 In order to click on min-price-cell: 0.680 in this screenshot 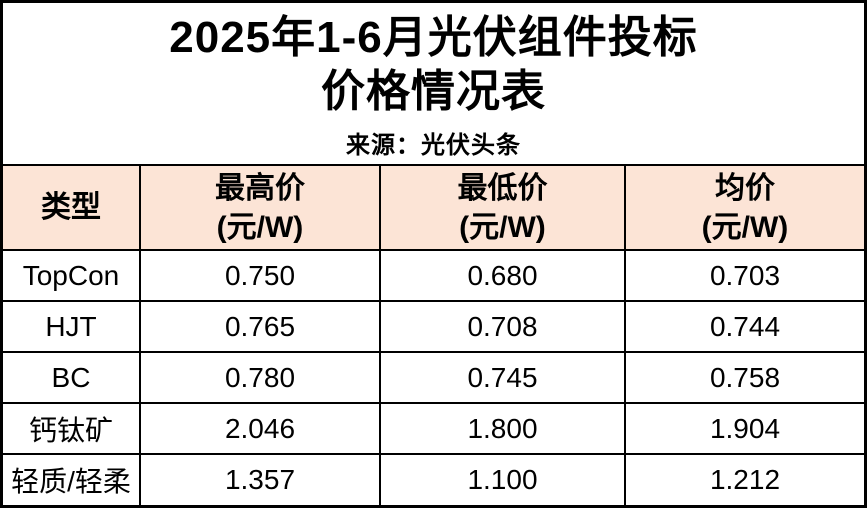, I will do `click(502, 275)`.